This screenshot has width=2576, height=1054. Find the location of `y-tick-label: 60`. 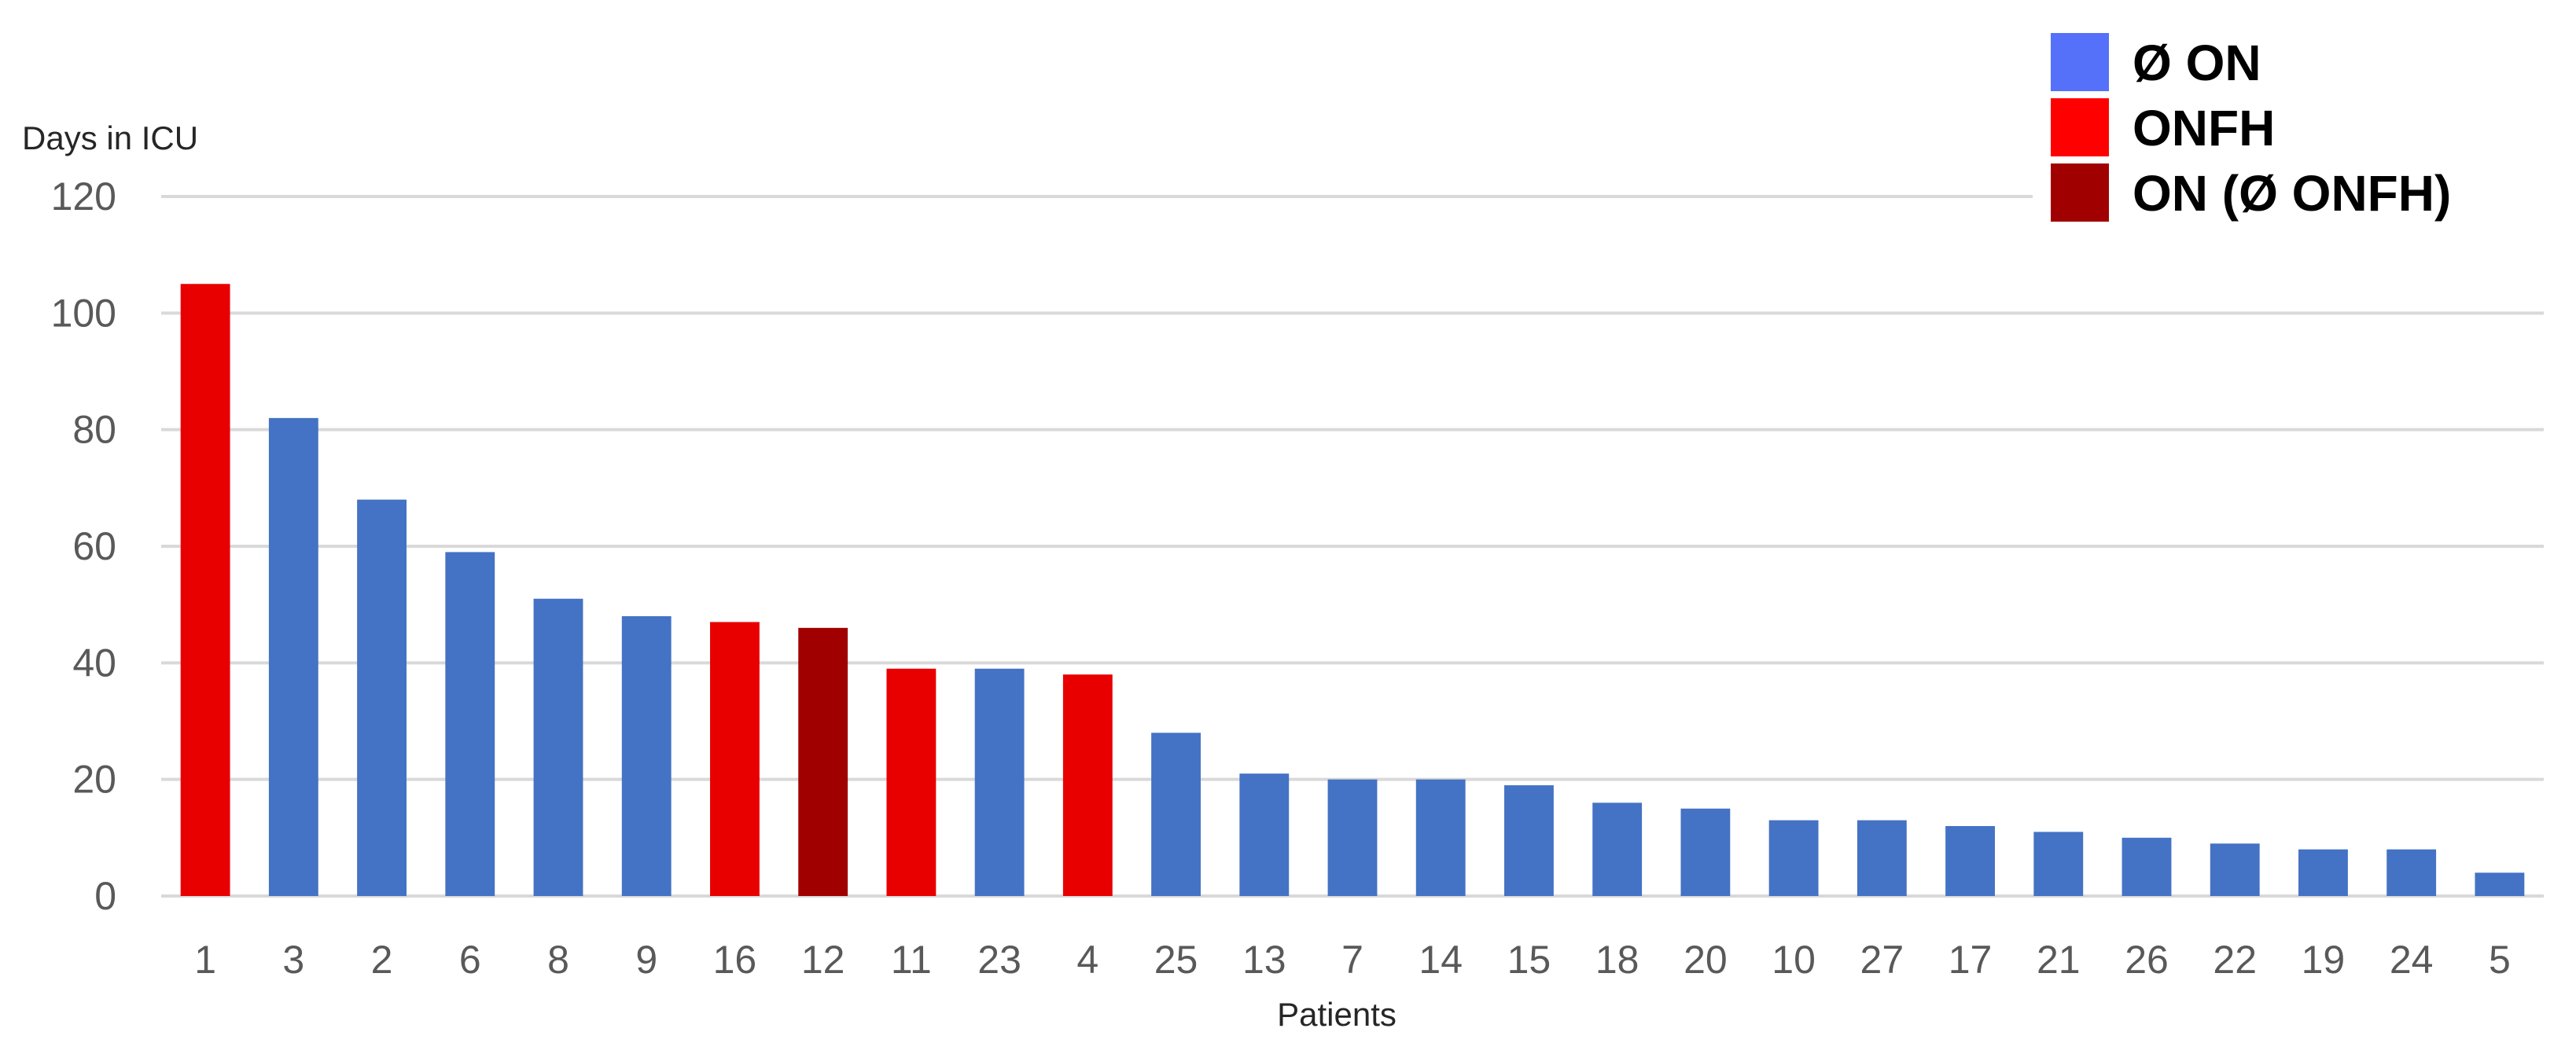

y-tick-label: 60 is located at coordinates (94, 546).